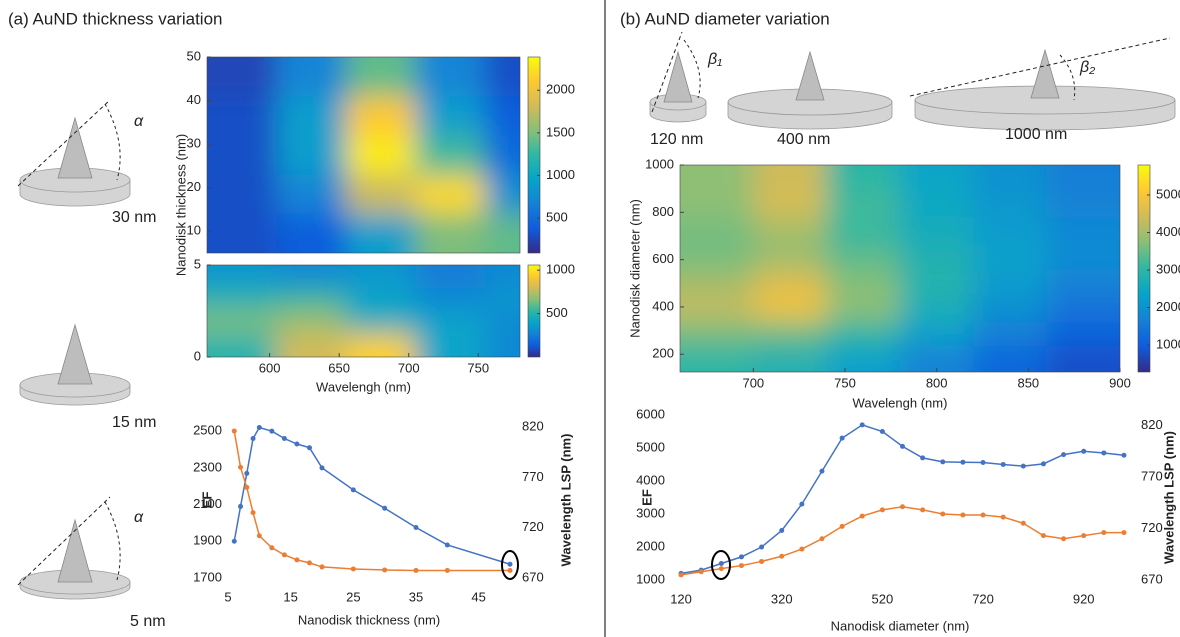 This screenshot has width=1180, height=637. I want to click on size-label: 400 nm, so click(803, 139).